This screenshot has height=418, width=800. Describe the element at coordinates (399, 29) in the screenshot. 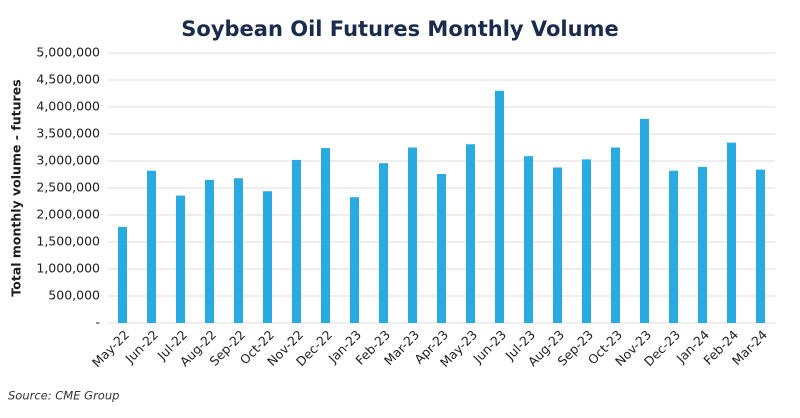

I see `chart-title: Soybean Oil Futures Monthly Volume` at that location.